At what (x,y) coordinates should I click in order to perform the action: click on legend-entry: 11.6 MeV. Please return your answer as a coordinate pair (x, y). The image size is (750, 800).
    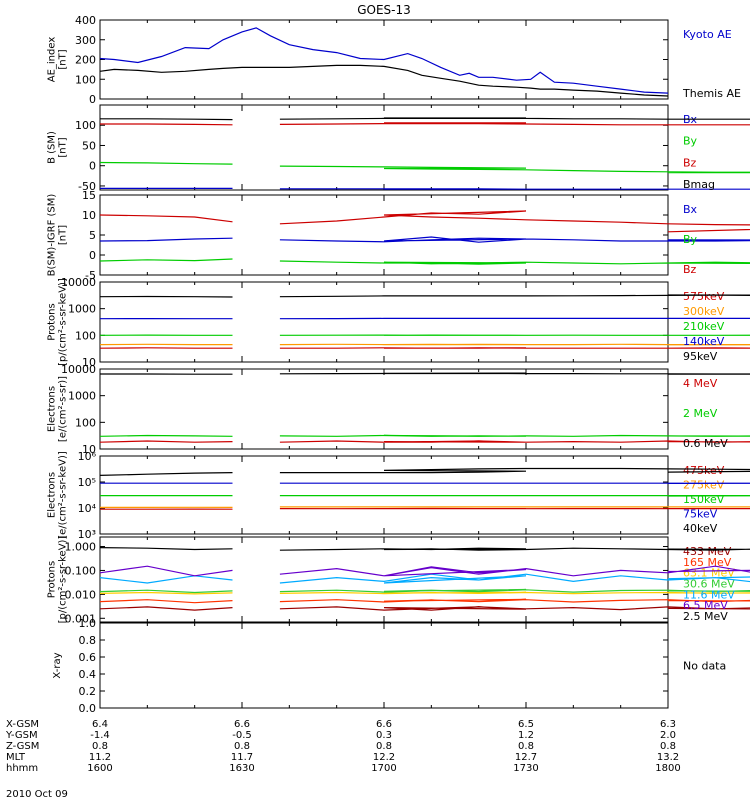
    Looking at the image, I should click on (709, 594).